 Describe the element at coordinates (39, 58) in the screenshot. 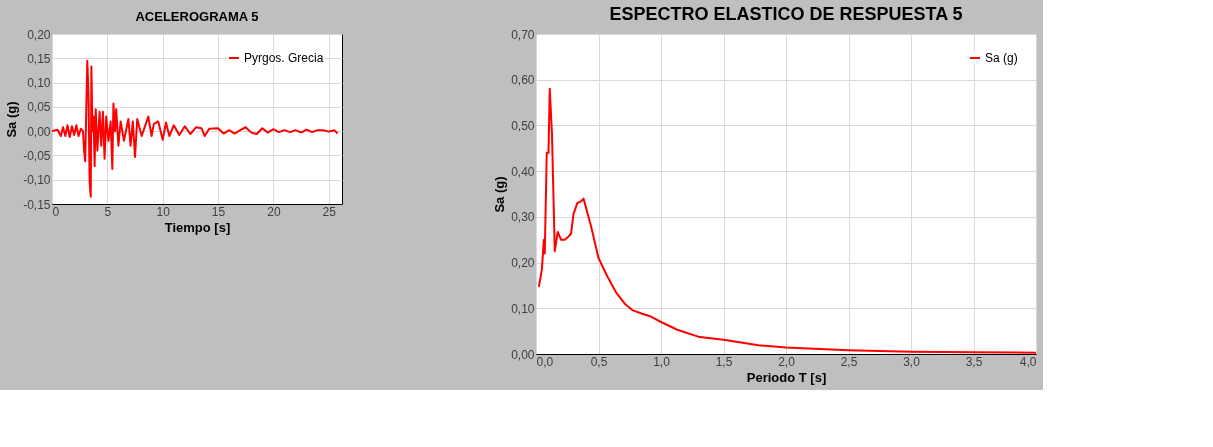

I see `y-tick-label: 0,15` at that location.